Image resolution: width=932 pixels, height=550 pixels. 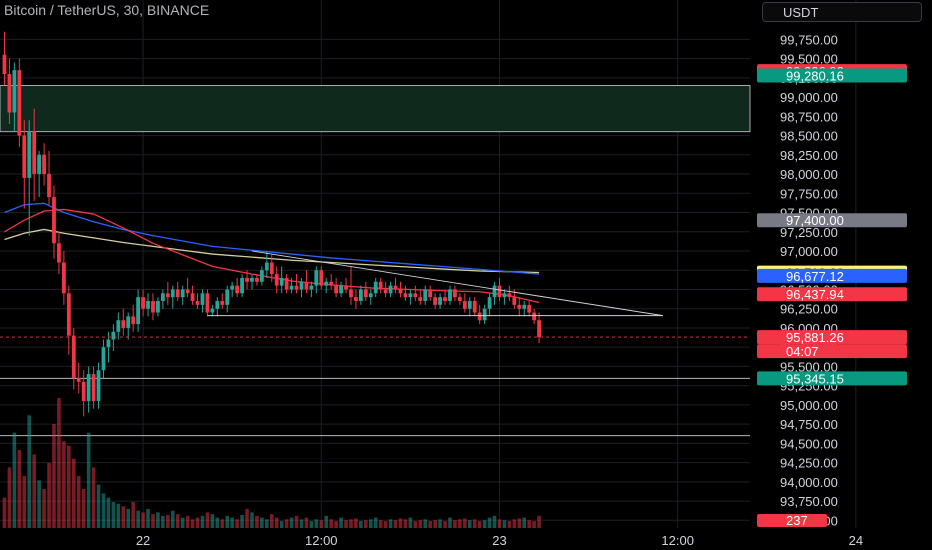 I want to click on currency-selector: USDT, so click(x=842, y=12).